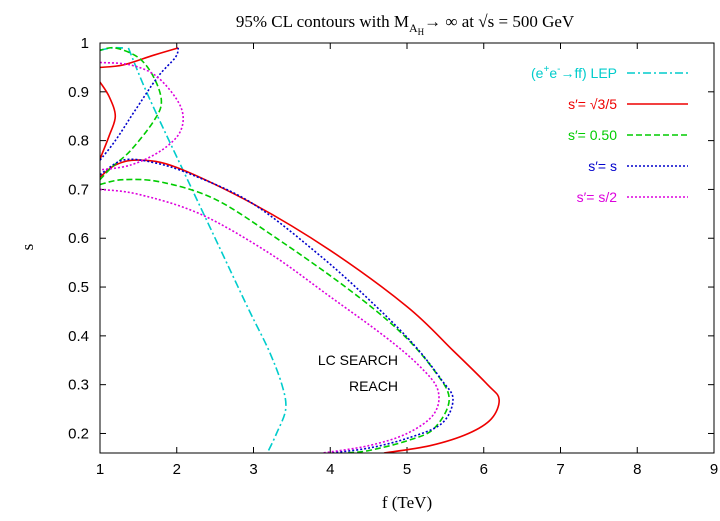  Describe the element at coordinates (592, 104) in the screenshot. I see `legend-label-sqrt35: s′= √3/5` at that location.